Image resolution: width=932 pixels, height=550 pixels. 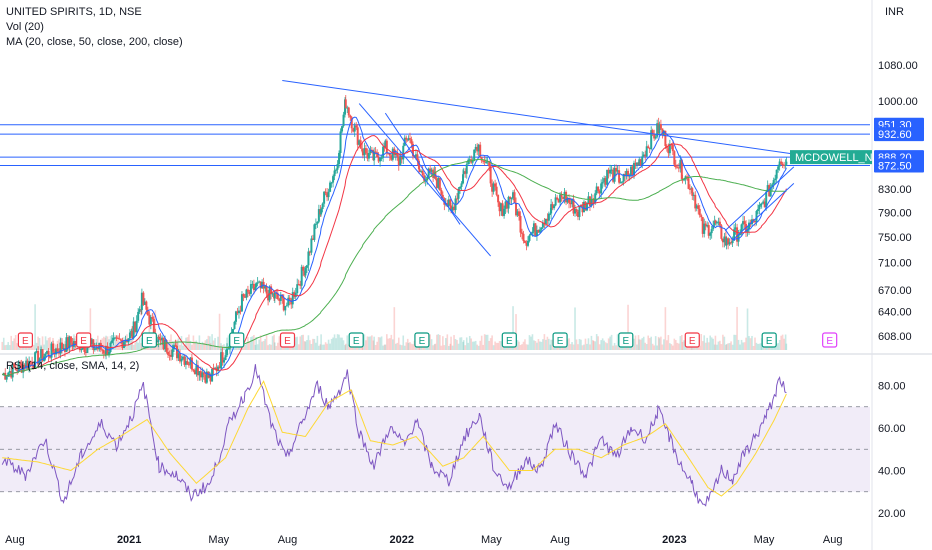 What do you see at coordinates (898, 102) in the screenshot?
I see `price-tick-label: 1000.00` at bounding box center [898, 102].